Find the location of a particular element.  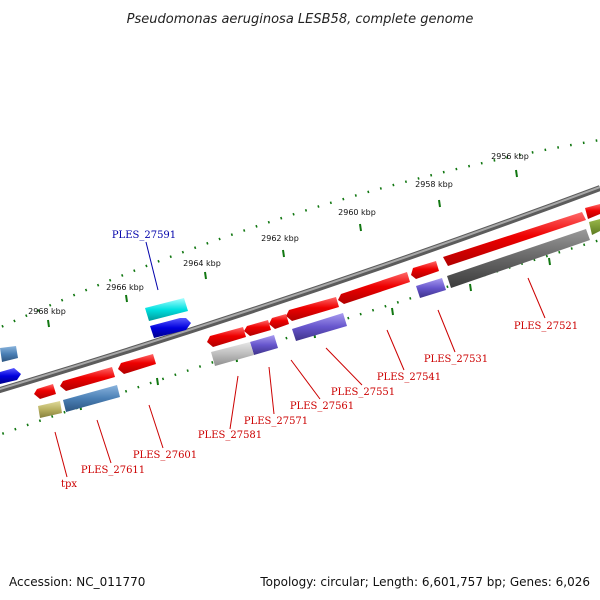

scale-label: 2960 kbp is located at coordinates (357, 212).